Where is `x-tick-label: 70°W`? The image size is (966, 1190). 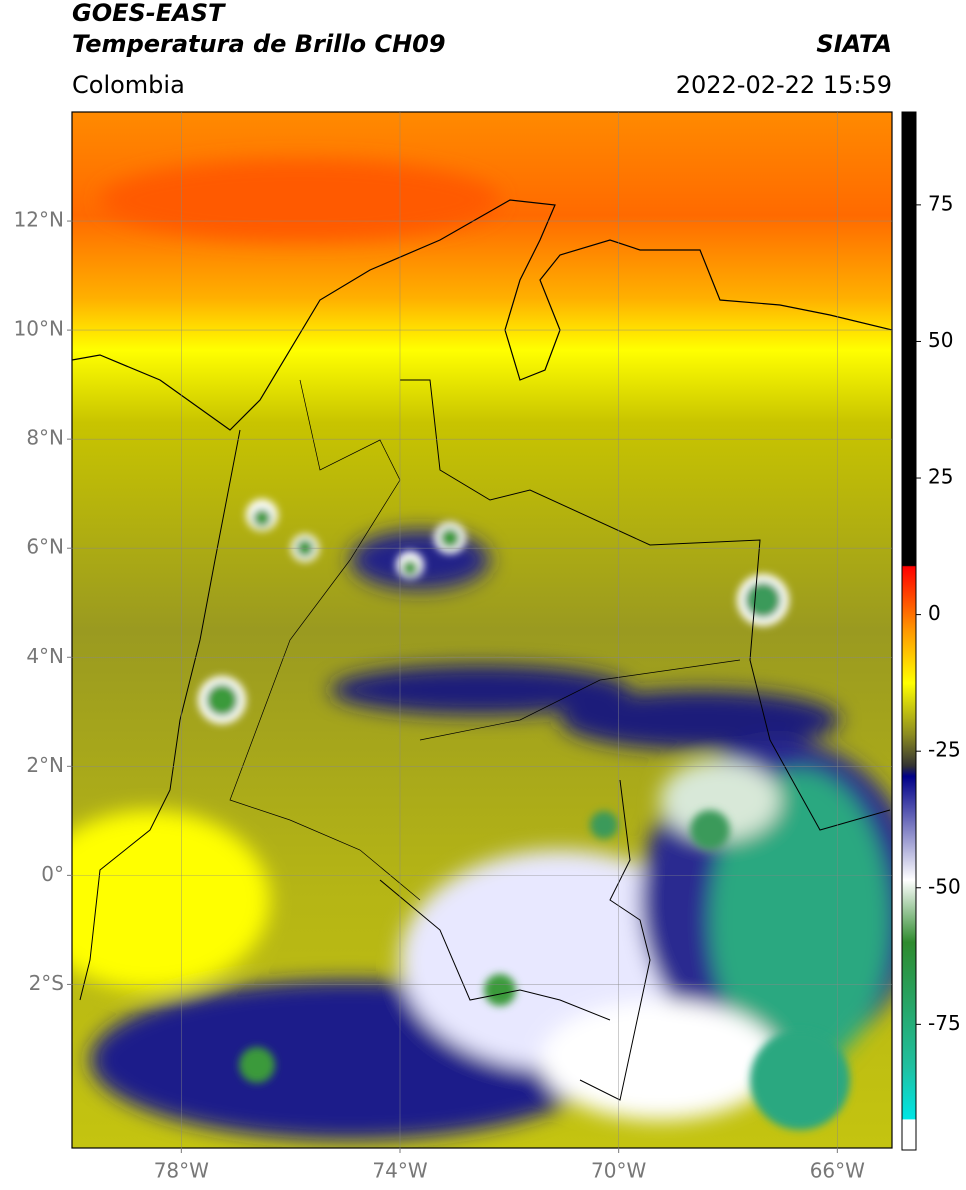
x-tick-label: 70°W is located at coordinates (618, 1171).